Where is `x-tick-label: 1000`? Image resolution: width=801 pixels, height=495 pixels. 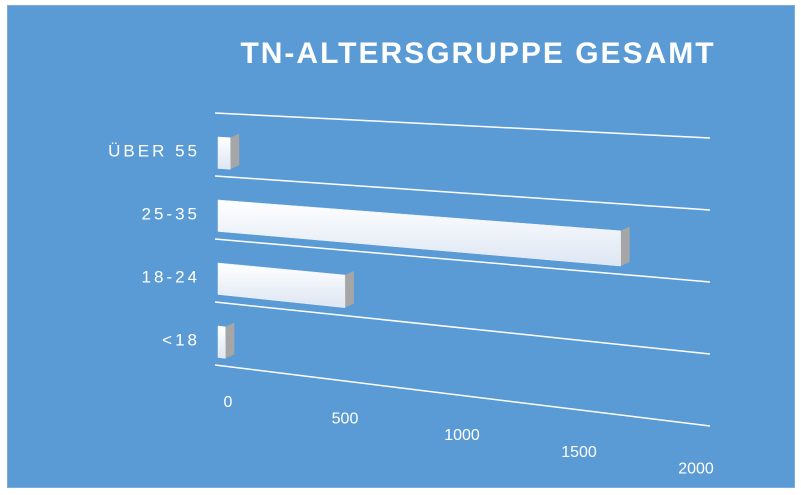
x-tick-label: 1000 is located at coordinates (462, 435).